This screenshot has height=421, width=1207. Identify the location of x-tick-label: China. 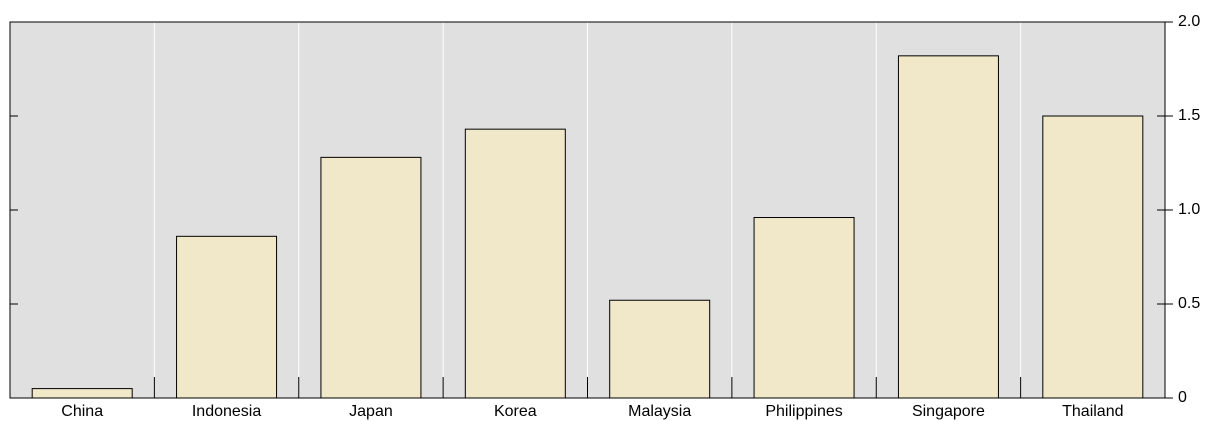
(82, 411).